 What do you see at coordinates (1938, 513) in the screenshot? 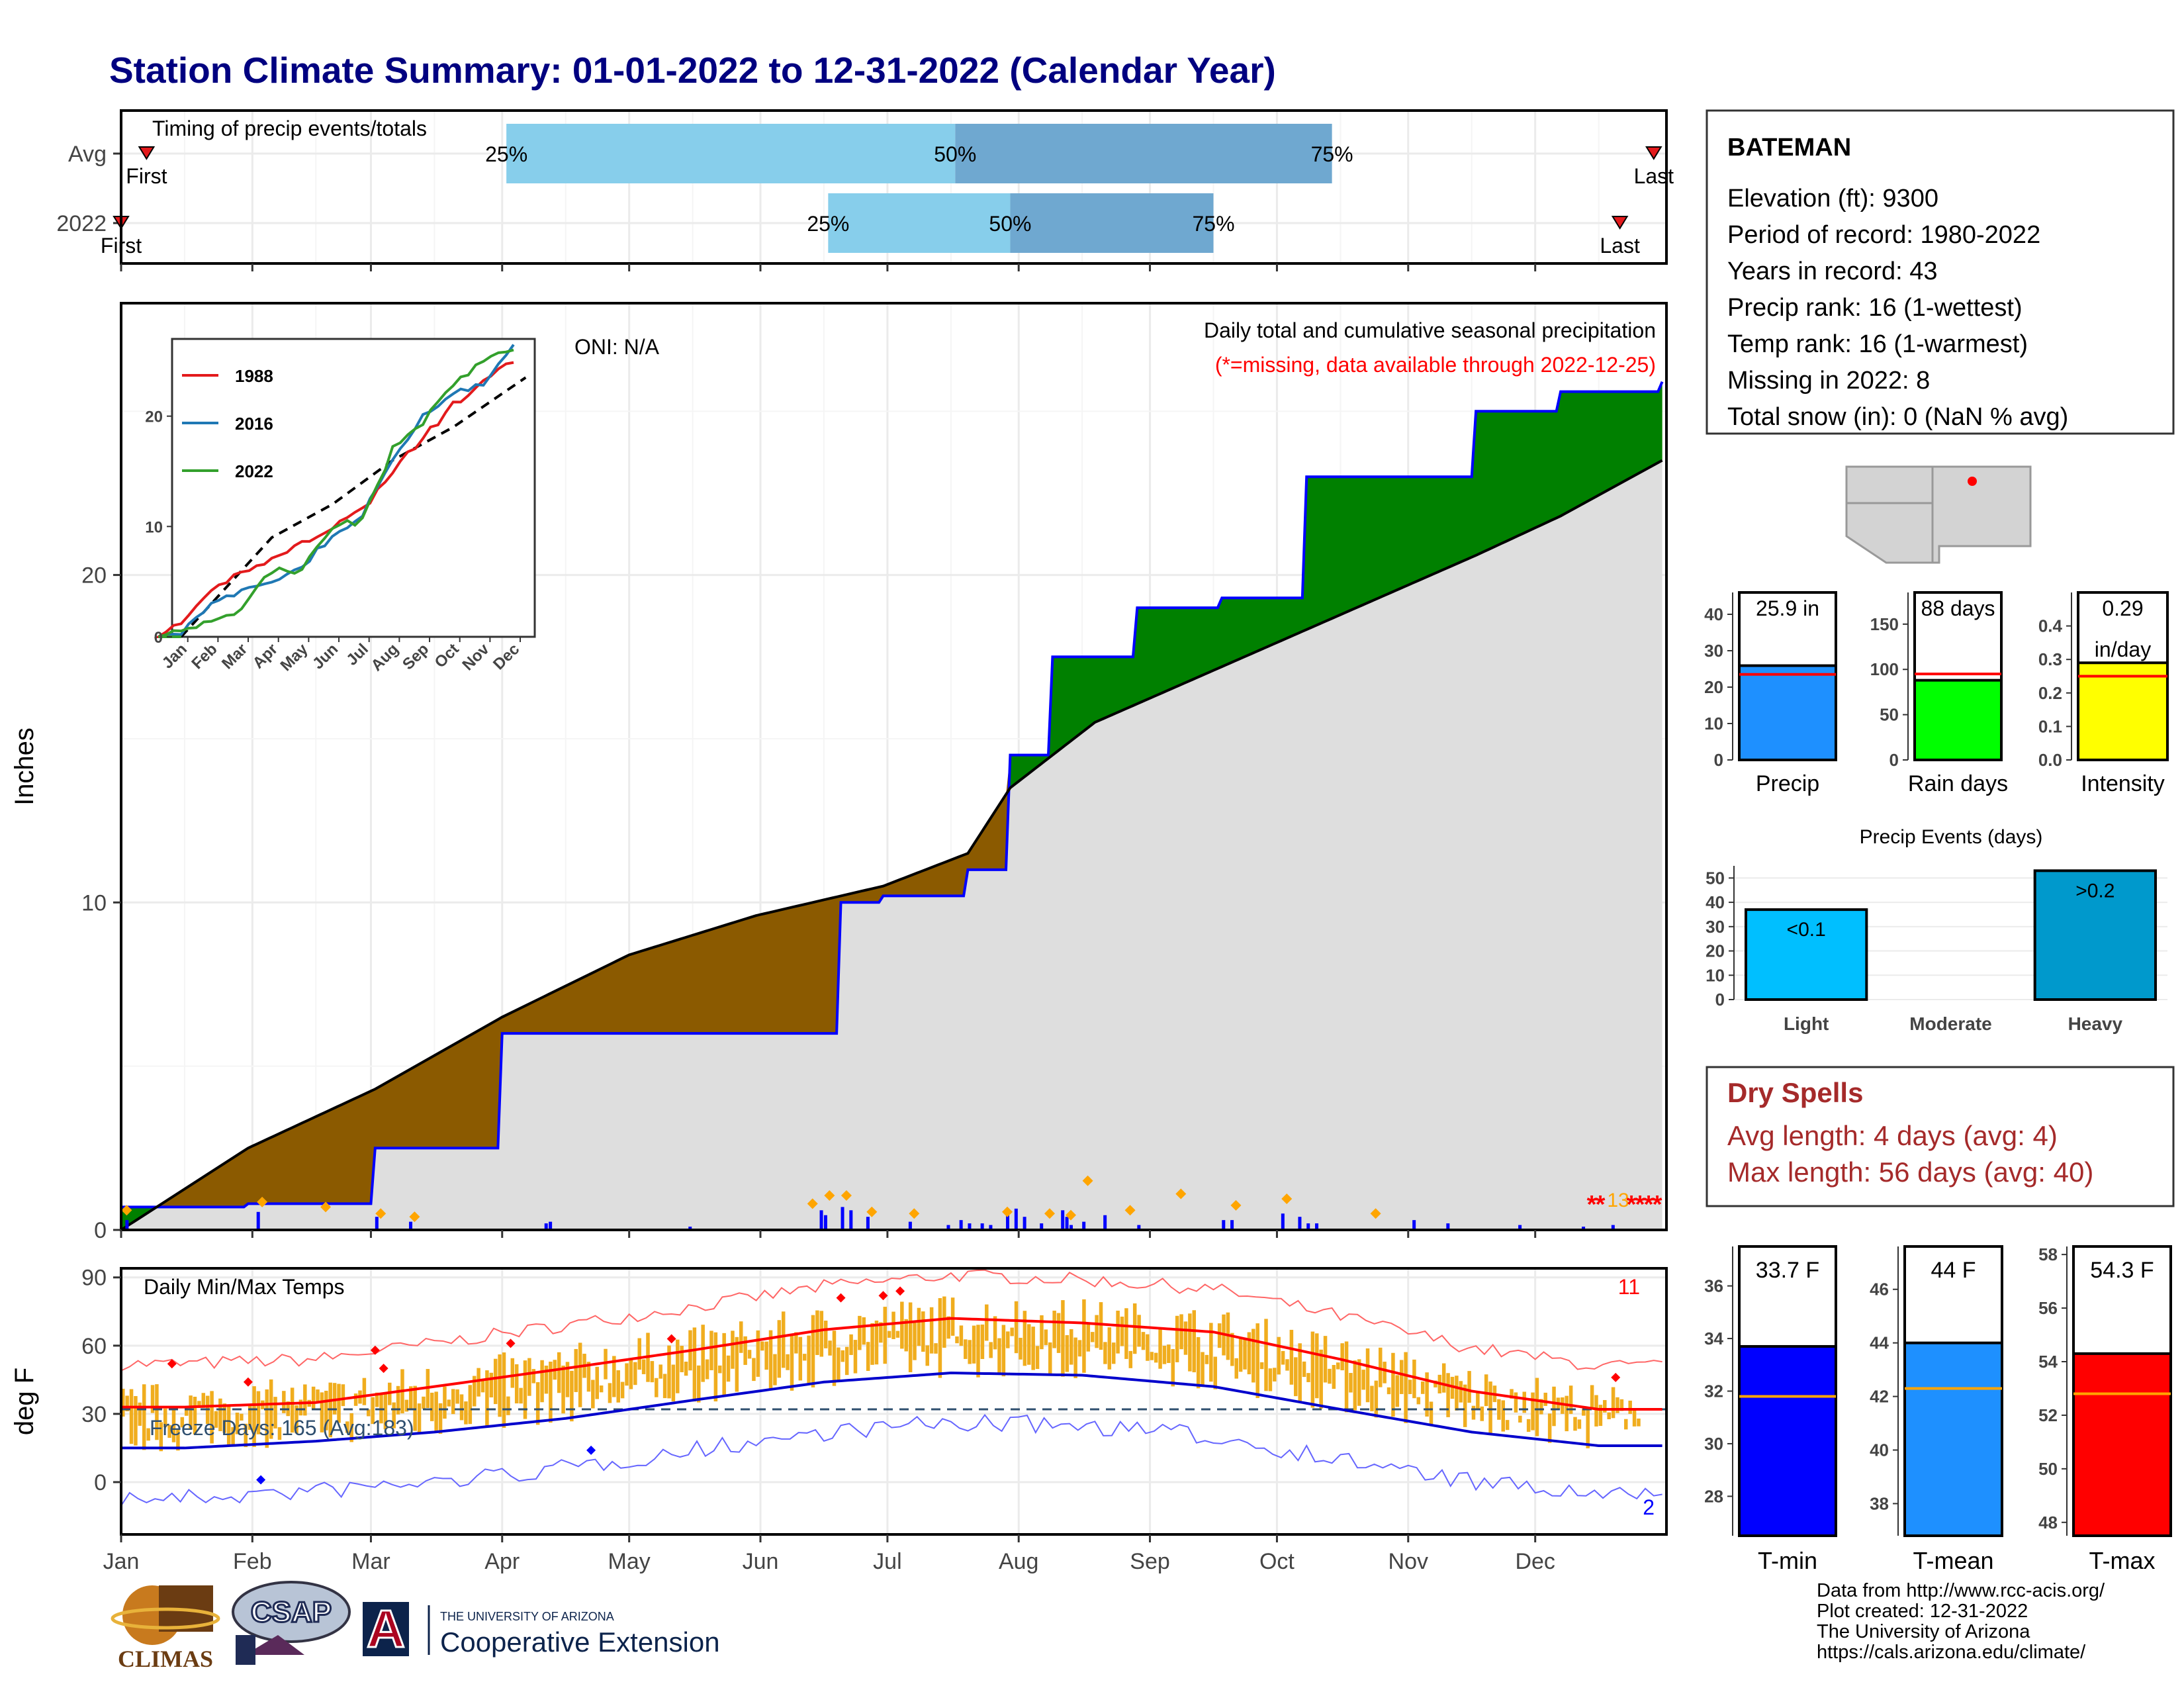
I see `location-map` at bounding box center [1938, 513].